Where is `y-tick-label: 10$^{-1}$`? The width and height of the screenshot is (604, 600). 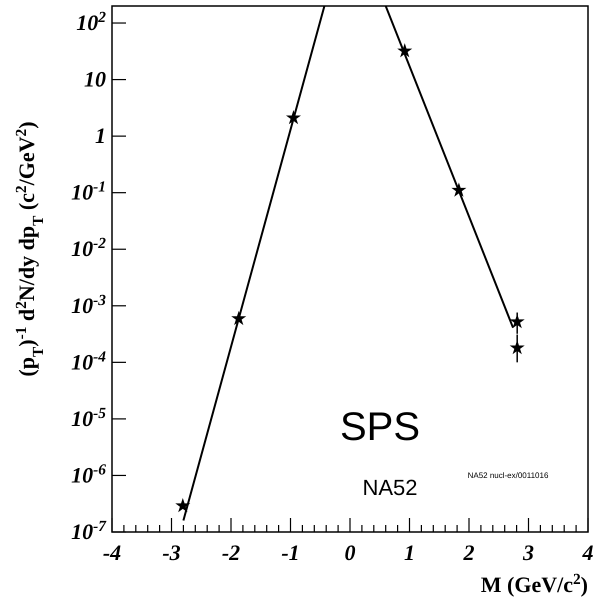 y-tick-label: 10$^{-1}$ is located at coordinates (88, 191).